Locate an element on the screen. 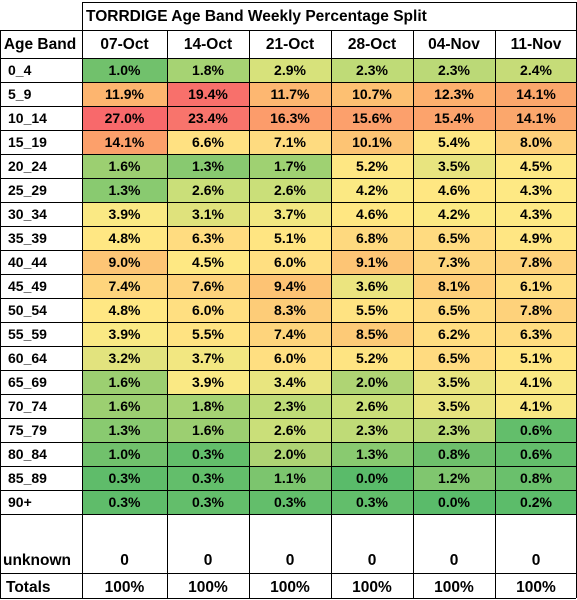 This screenshot has height=600, width=577. cell-value: 8.3% is located at coordinates (290, 310).